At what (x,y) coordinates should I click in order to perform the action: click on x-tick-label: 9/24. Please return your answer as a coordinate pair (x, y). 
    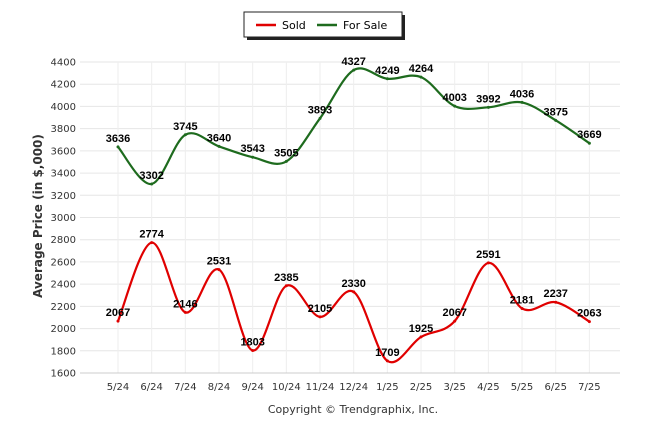
    Looking at the image, I should click on (252, 387).